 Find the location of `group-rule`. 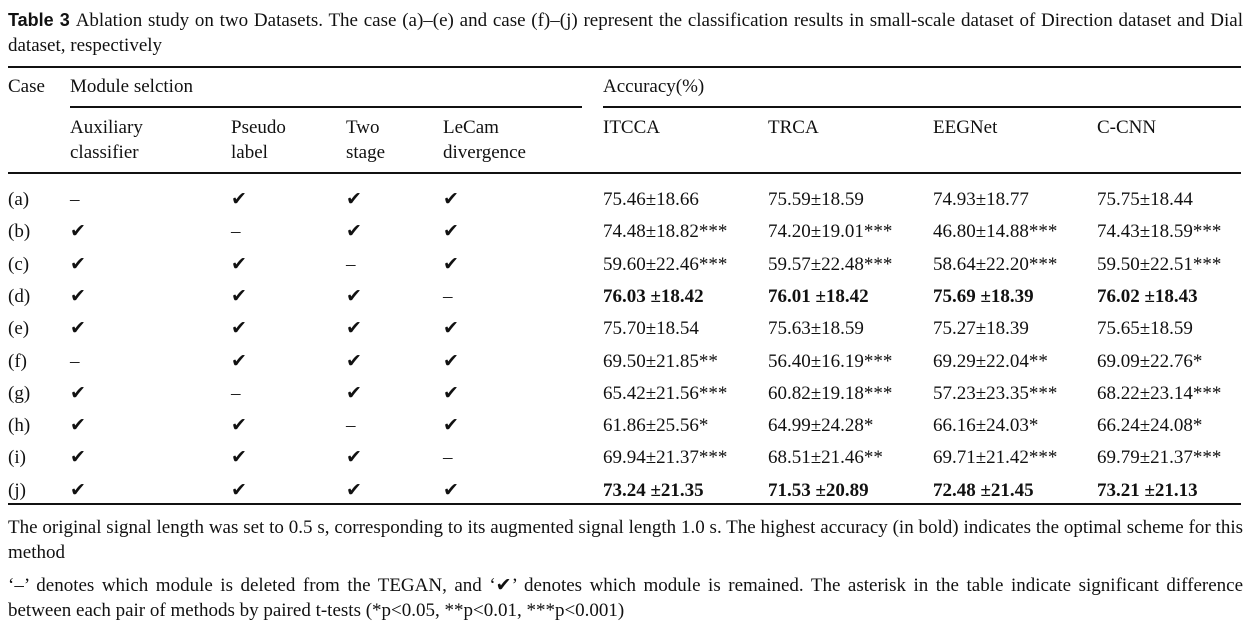

group-rule is located at coordinates (326, 107).